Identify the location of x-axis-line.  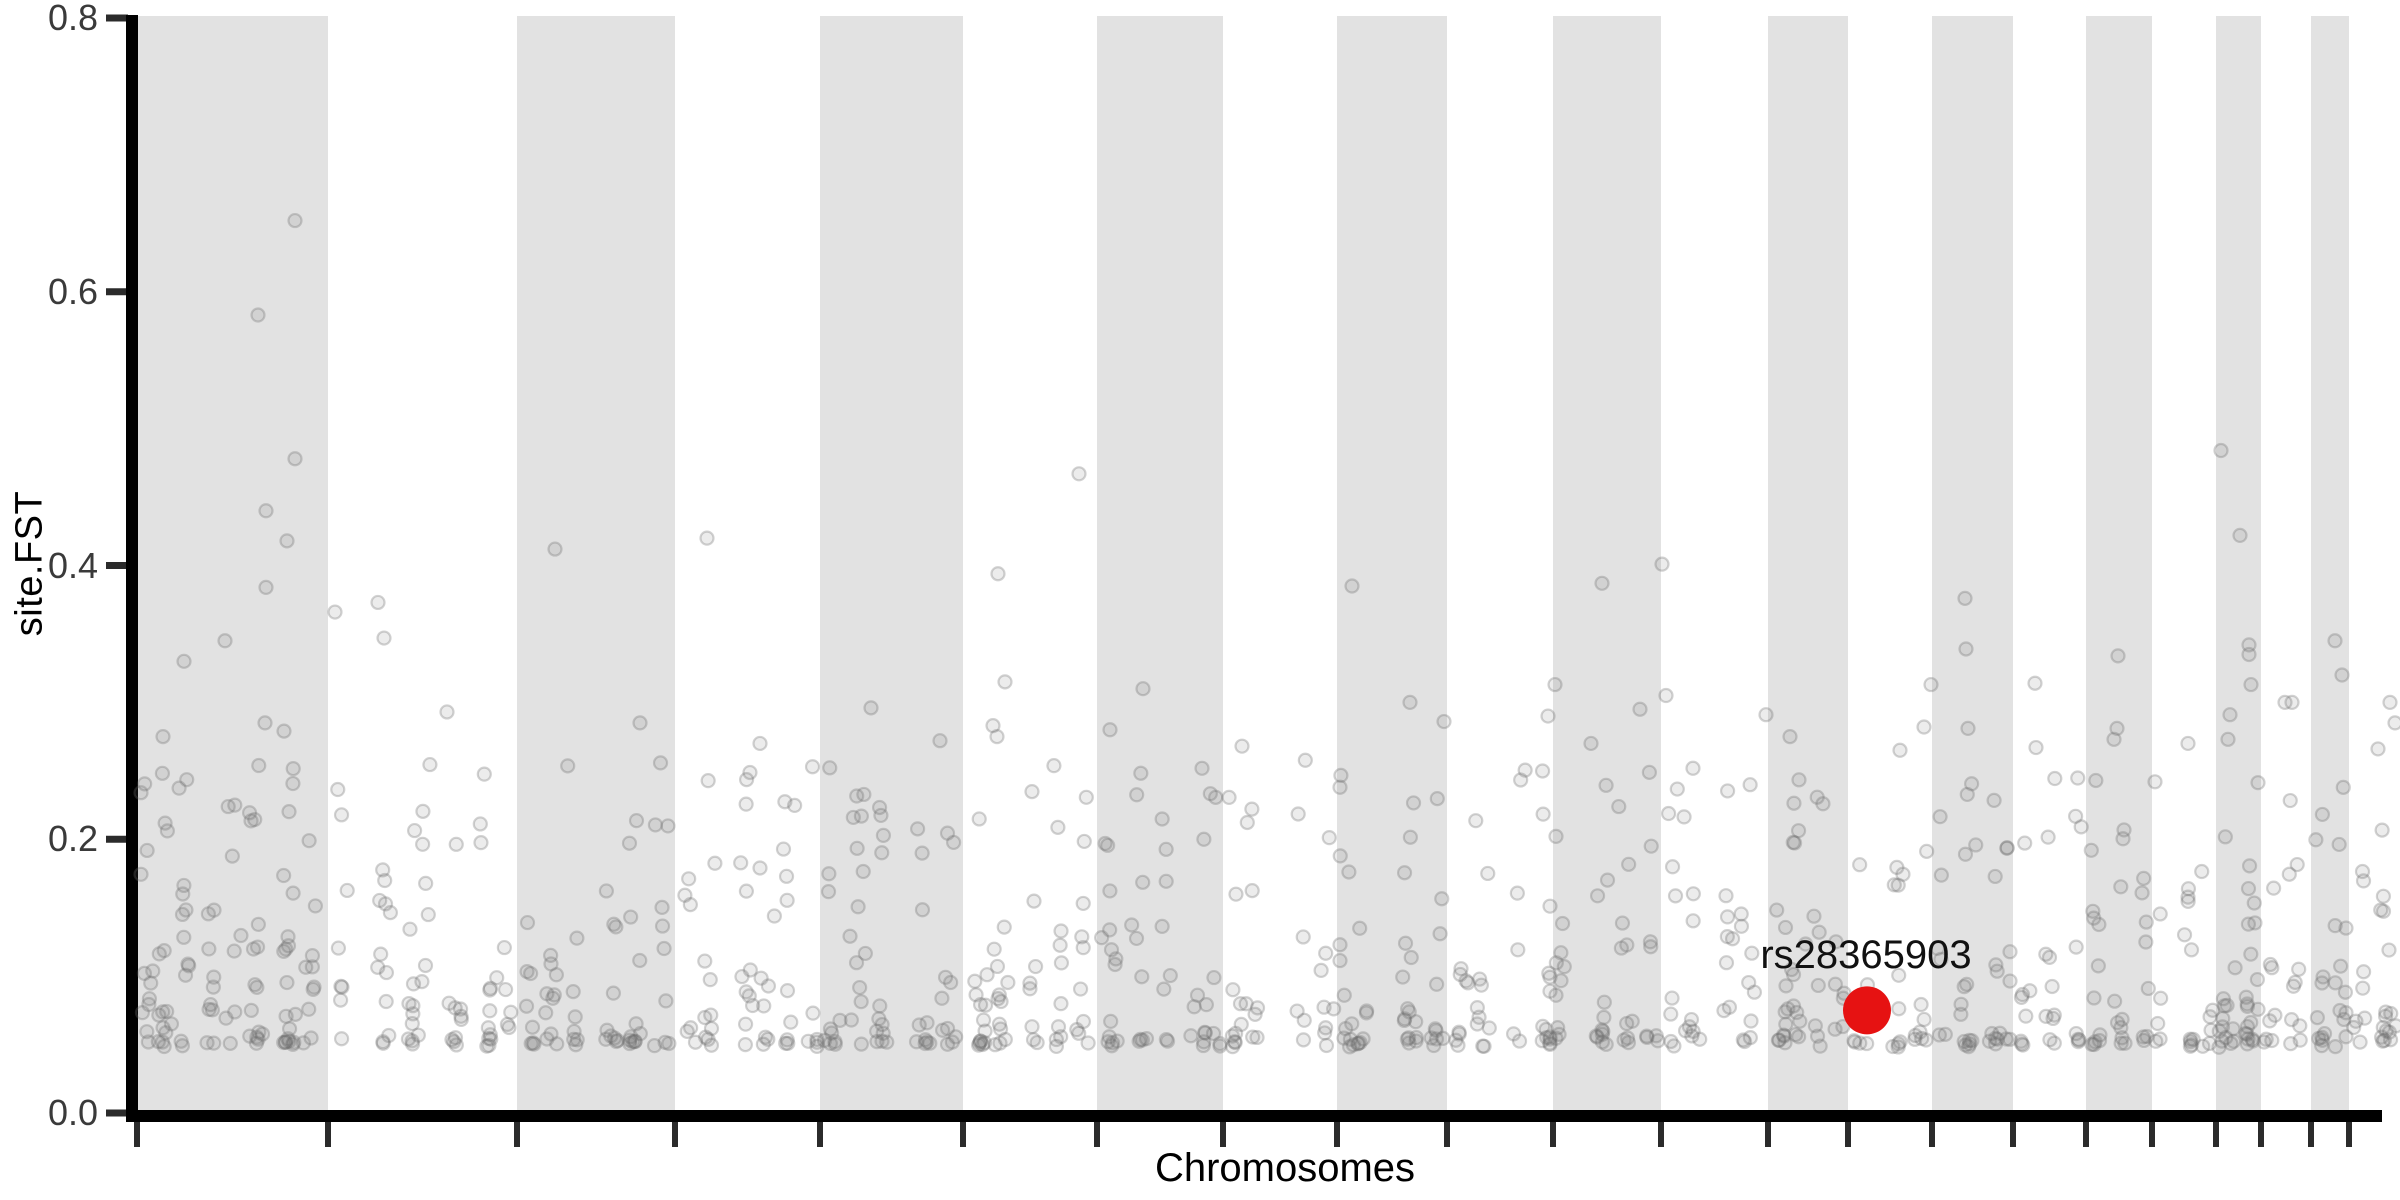
(1254, 1116).